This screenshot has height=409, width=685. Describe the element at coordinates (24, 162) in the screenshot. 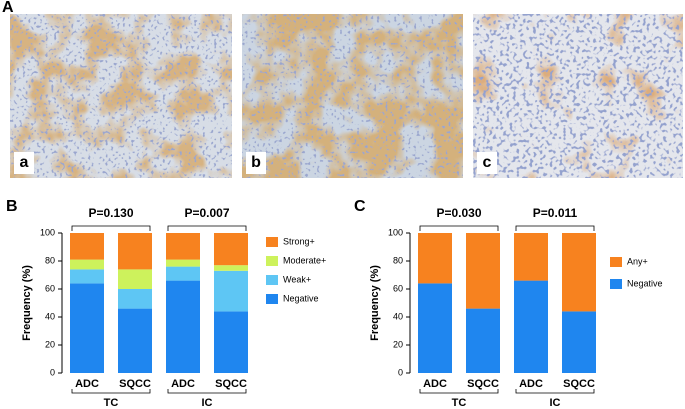

I see `image-label: a` at that location.